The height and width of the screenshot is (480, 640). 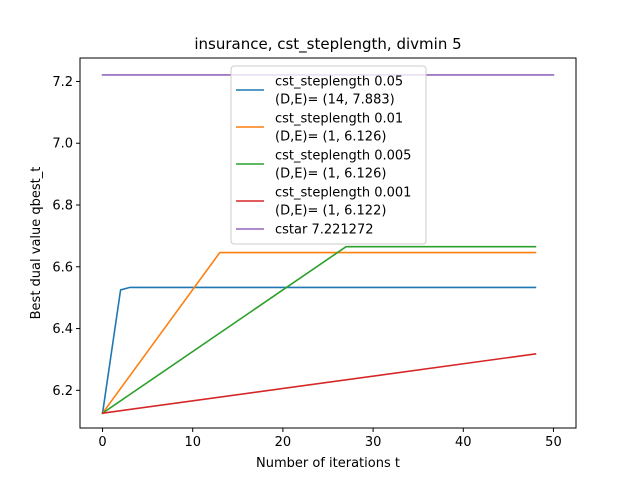 What do you see at coordinates (330, 439) in the screenshot?
I see `x-axis: 0 10 20 30 40 50` at bounding box center [330, 439].